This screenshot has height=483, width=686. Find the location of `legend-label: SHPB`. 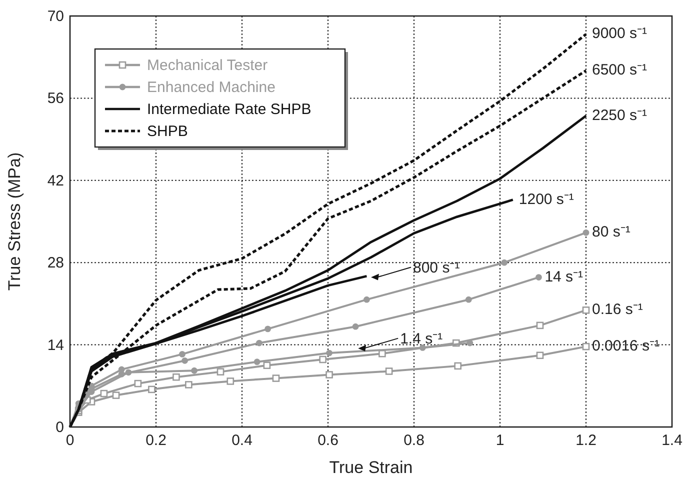

legend-label: SHPB is located at coordinates (167, 131).